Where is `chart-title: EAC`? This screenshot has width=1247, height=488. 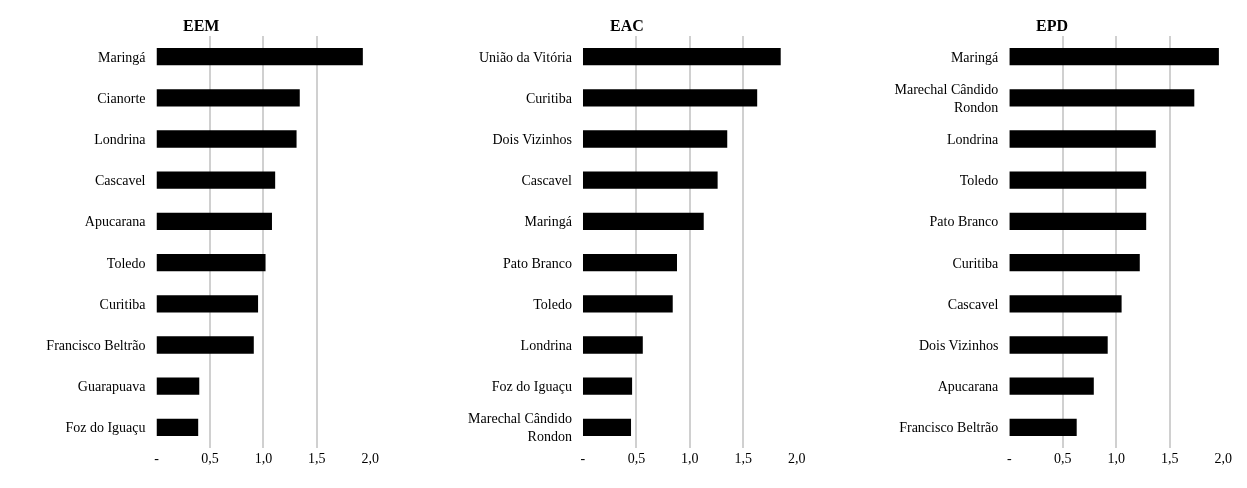
chart-title: EAC is located at coordinates (627, 25).